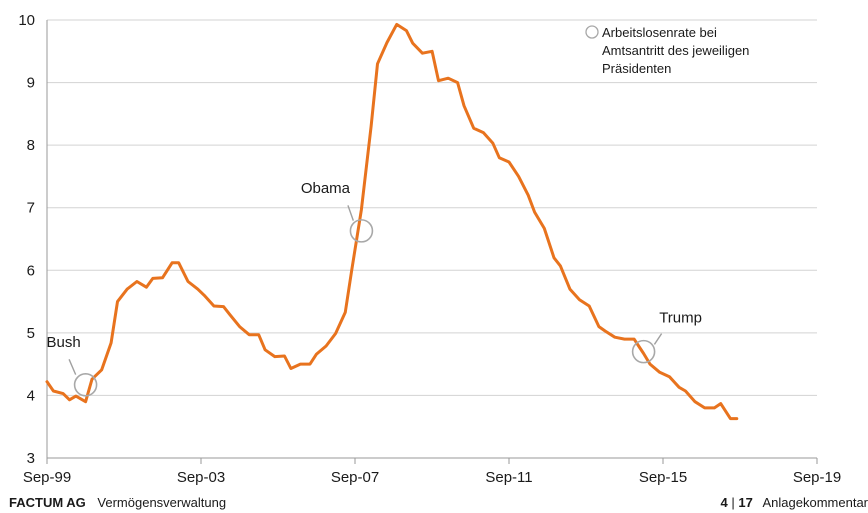  Describe the element at coordinates (815, 502) in the screenshot. I see `report-title: Anlagekommentar` at that location.